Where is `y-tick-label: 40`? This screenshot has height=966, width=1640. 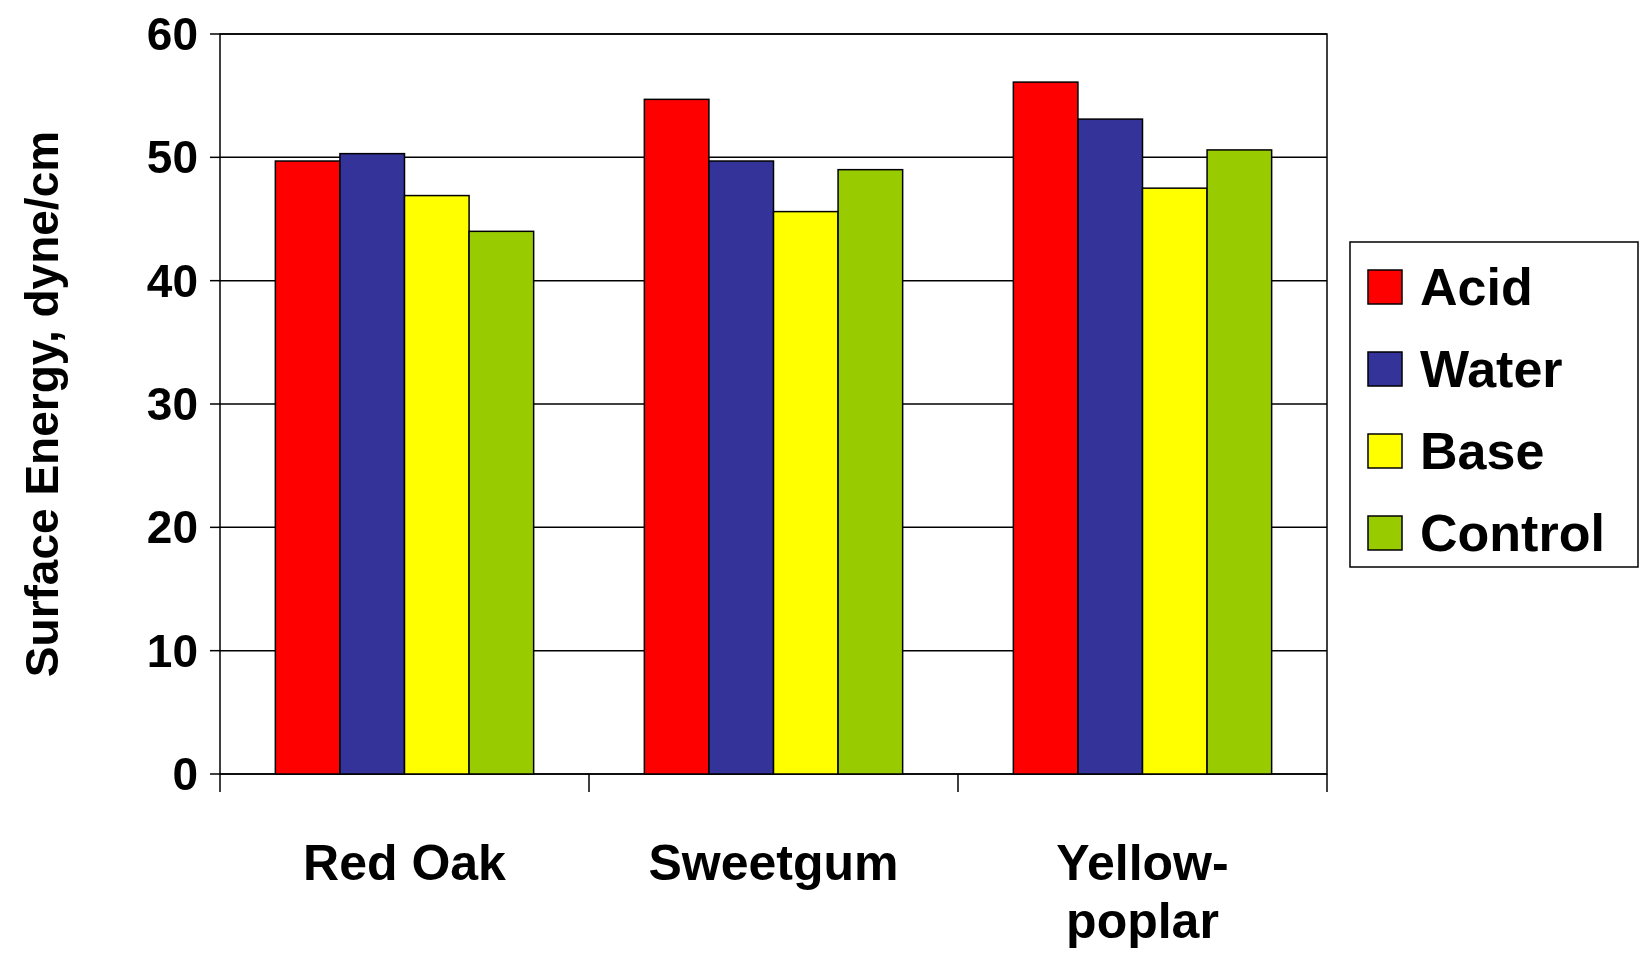
y-tick-label: 40 is located at coordinates (172, 280).